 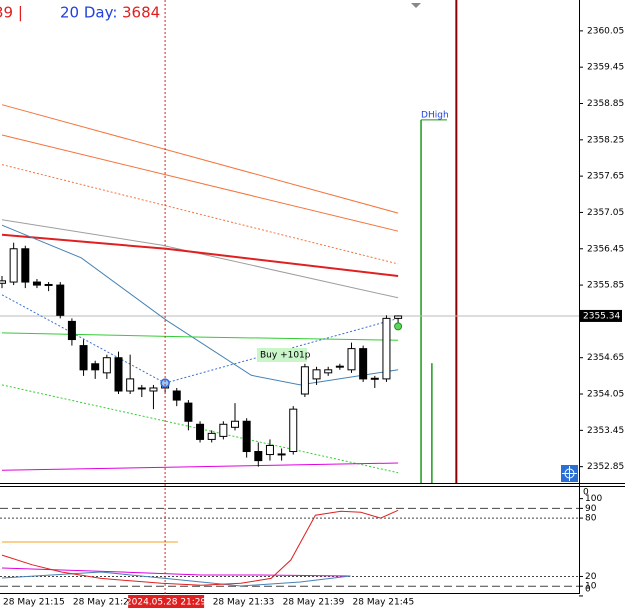 I want to click on y-tick-label: 2354.65, so click(x=605, y=358).